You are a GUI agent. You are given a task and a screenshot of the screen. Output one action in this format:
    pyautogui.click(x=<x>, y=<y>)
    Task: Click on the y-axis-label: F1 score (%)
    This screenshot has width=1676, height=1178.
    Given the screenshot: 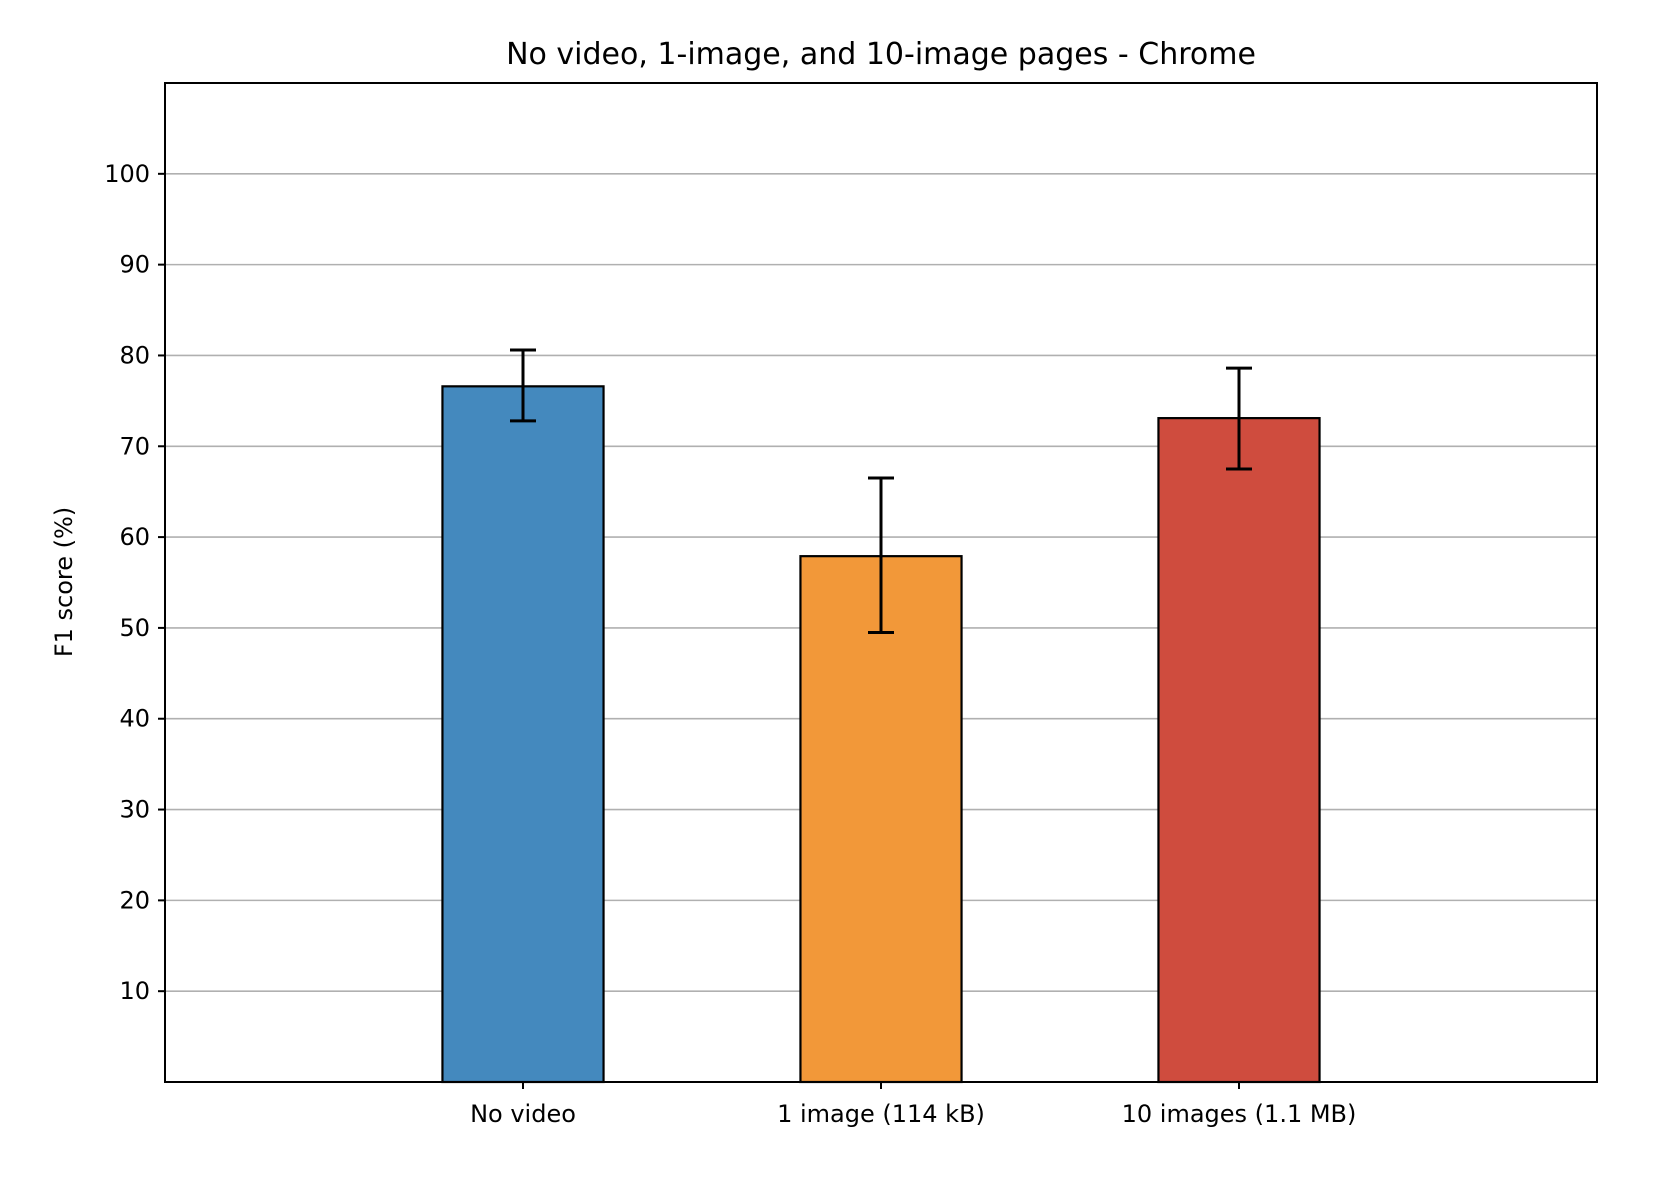 What is the action you would take?
    pyautogui.click(x=64, y=582)
    